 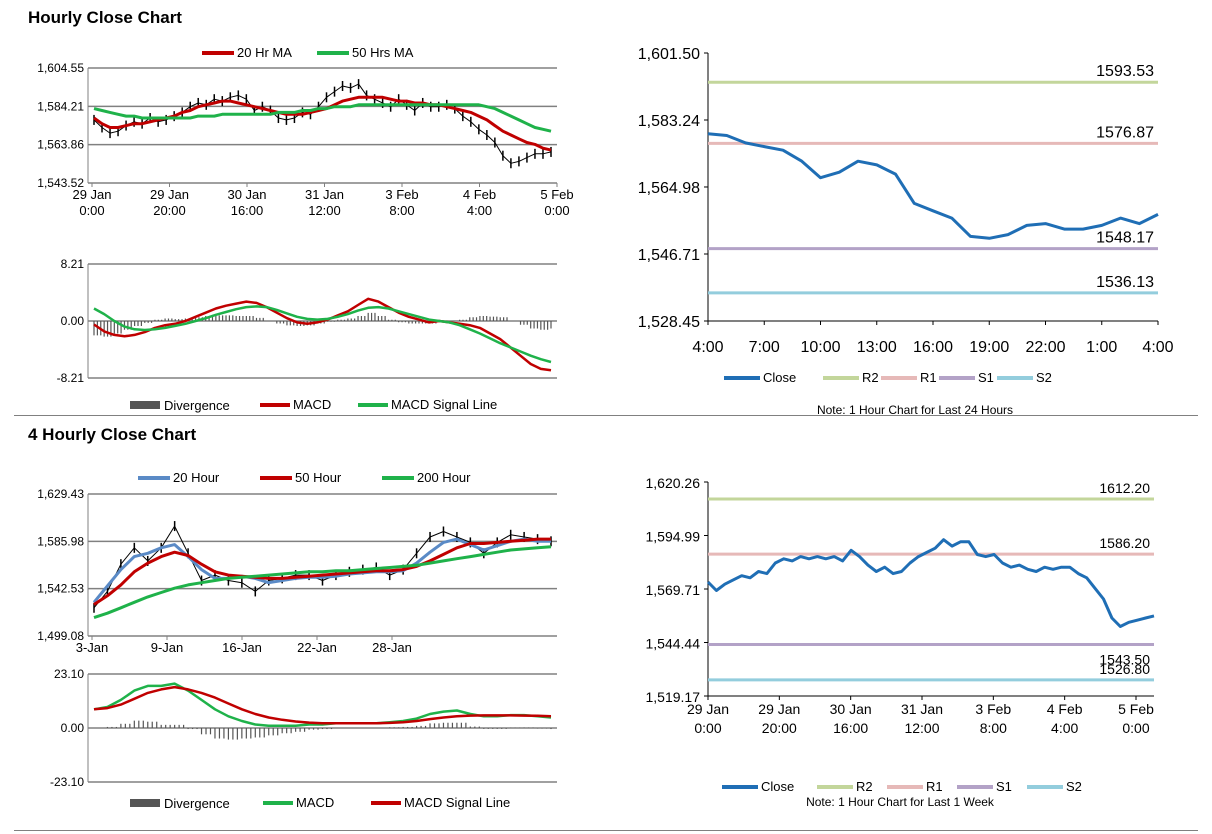 What do you see at coordinates (401, 194) in the screenshot?
I see `x-tick-label: 3 Feb` at bounding box center [401, 194].